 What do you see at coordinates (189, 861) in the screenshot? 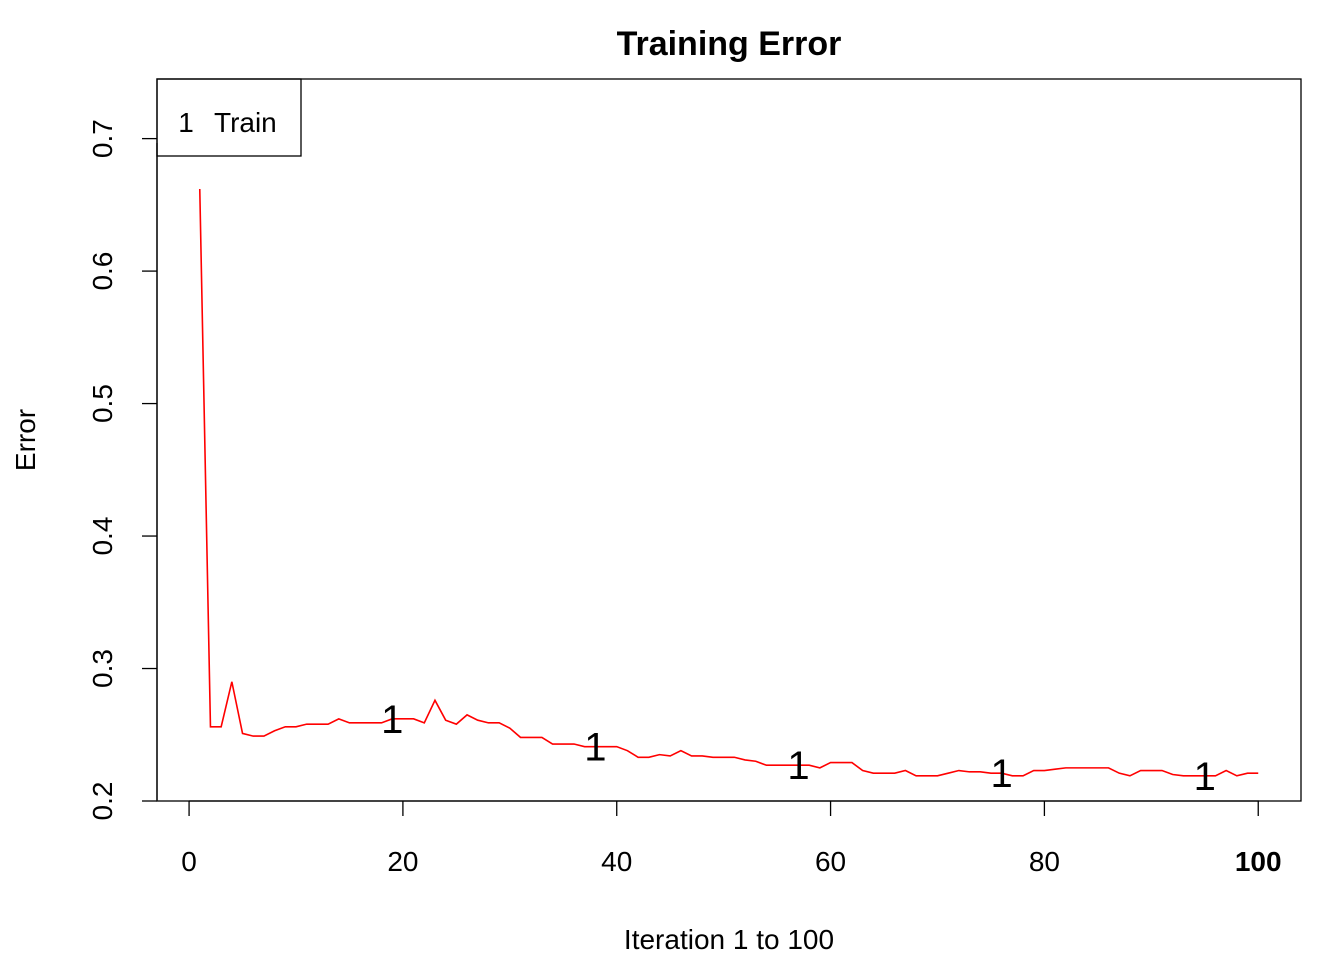
I see `x-tick-label: 0` at bounding box center [189, 861].